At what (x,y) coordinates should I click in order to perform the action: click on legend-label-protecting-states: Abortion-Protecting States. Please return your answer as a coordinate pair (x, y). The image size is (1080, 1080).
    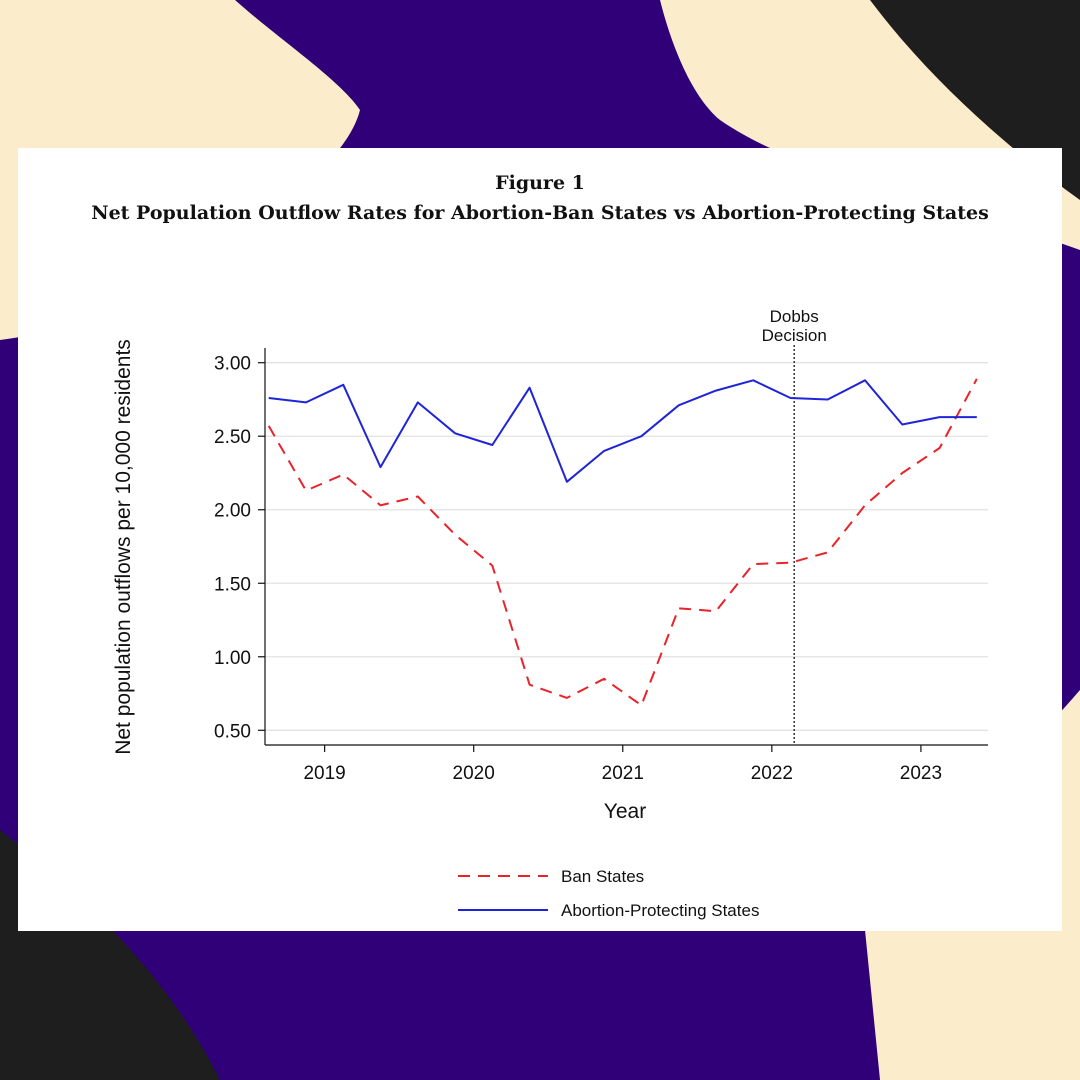
    Looking at the image, I should click on (660, 910).